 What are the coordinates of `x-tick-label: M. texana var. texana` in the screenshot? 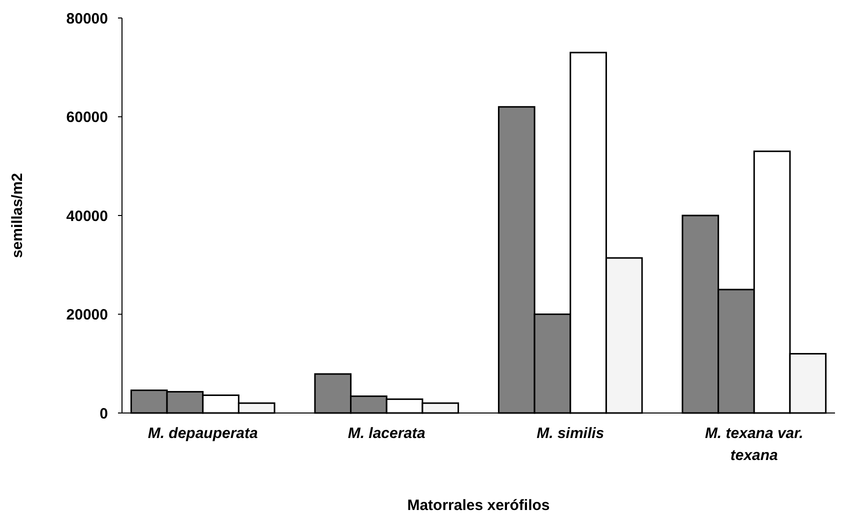 It's located at (754, 444).